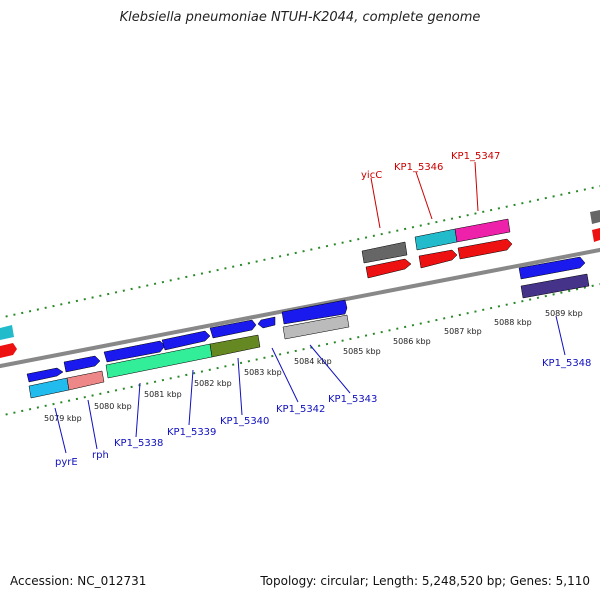 The width and height of the screenshot is (600, 600). Describe the element at coordinates (313, 361) in the screenshot. I see `kbp-tick-label: 5084 kbp` at that location.